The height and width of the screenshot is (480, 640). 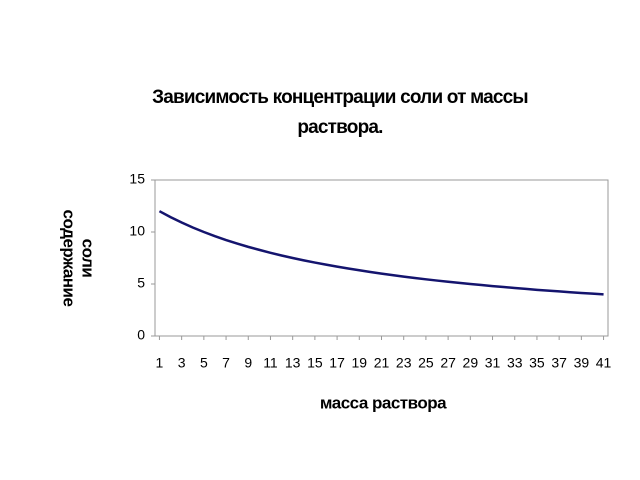 What do you see at coordinates (604, 363) in the screenshot?
I see `x-tick-label: 41` at bounding box center [604, 363].